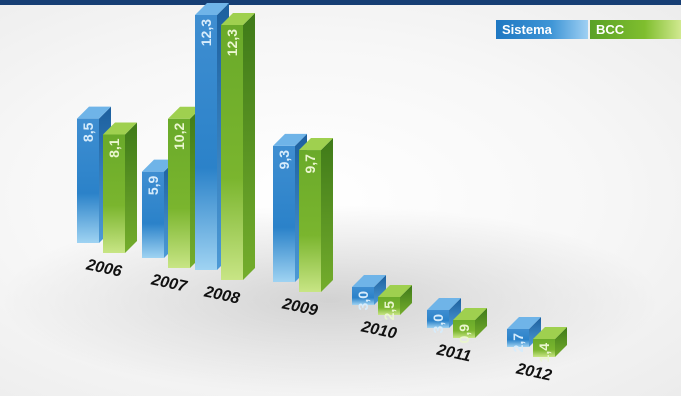  I want to click on bar-front-bcc-2006, so click(114, 193).